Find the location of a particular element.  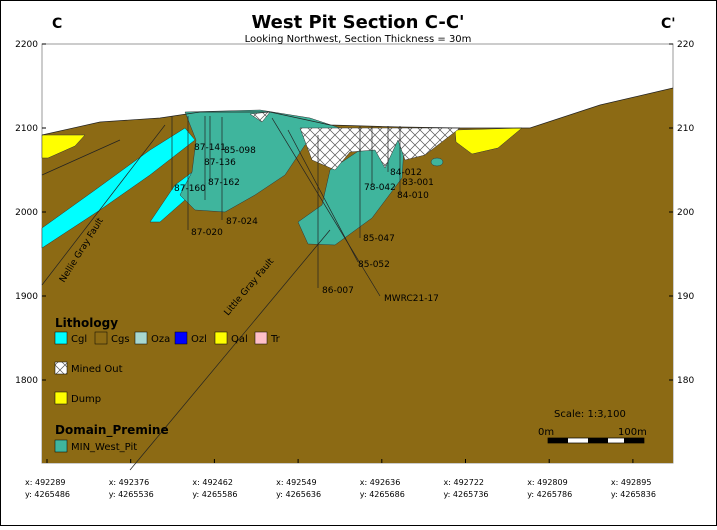

drill-hole-label: 87-020 is located at coordinates (207, 233).